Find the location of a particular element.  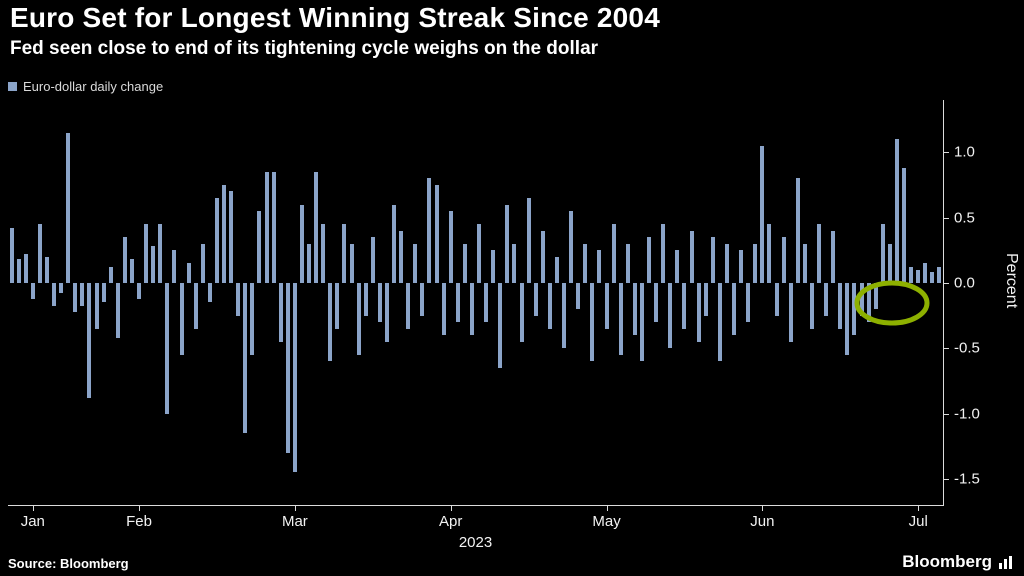

y-tick-label: 0.5 is located at coordinates (964, 218).